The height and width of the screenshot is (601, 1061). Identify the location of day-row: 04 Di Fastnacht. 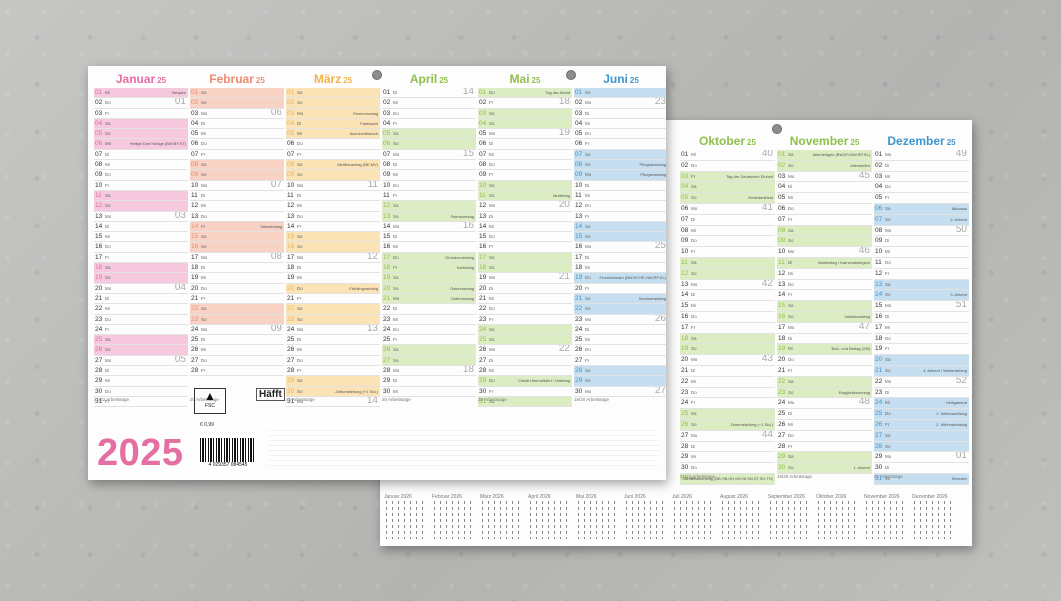
(333, 124).